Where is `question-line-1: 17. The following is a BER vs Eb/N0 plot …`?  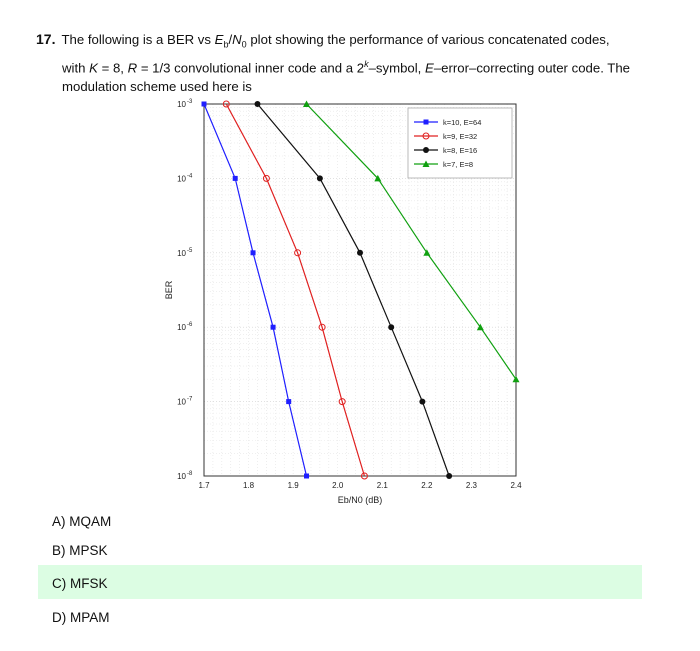 question-line-1: 17. The following is a BER vs Eb/N0 plot … is located at coordinates (323, 40).